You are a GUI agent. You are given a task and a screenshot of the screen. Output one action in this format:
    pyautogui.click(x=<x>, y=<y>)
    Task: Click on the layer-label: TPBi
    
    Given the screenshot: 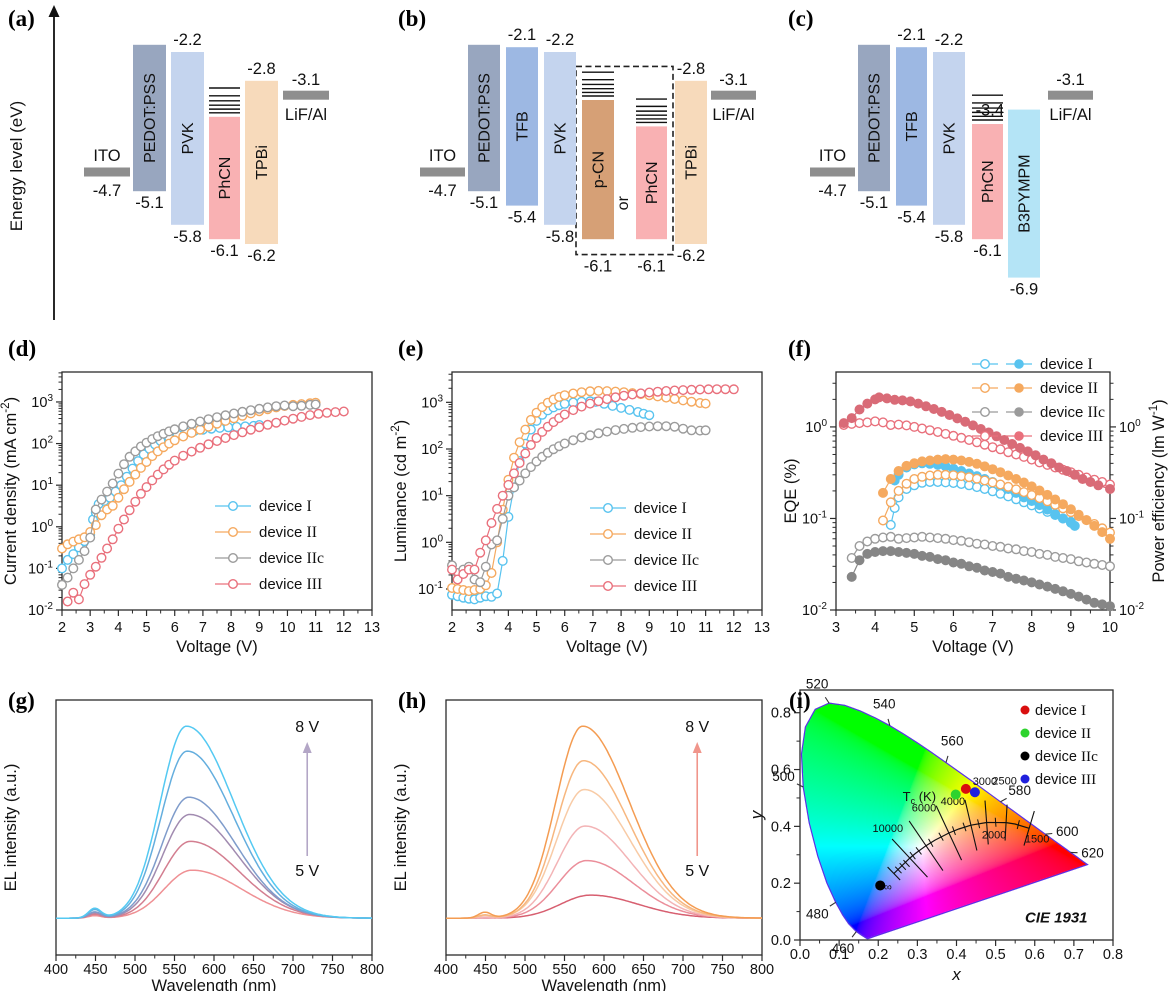 What is the action you would take?
    pyautogui.click(x=262, y=162)
    